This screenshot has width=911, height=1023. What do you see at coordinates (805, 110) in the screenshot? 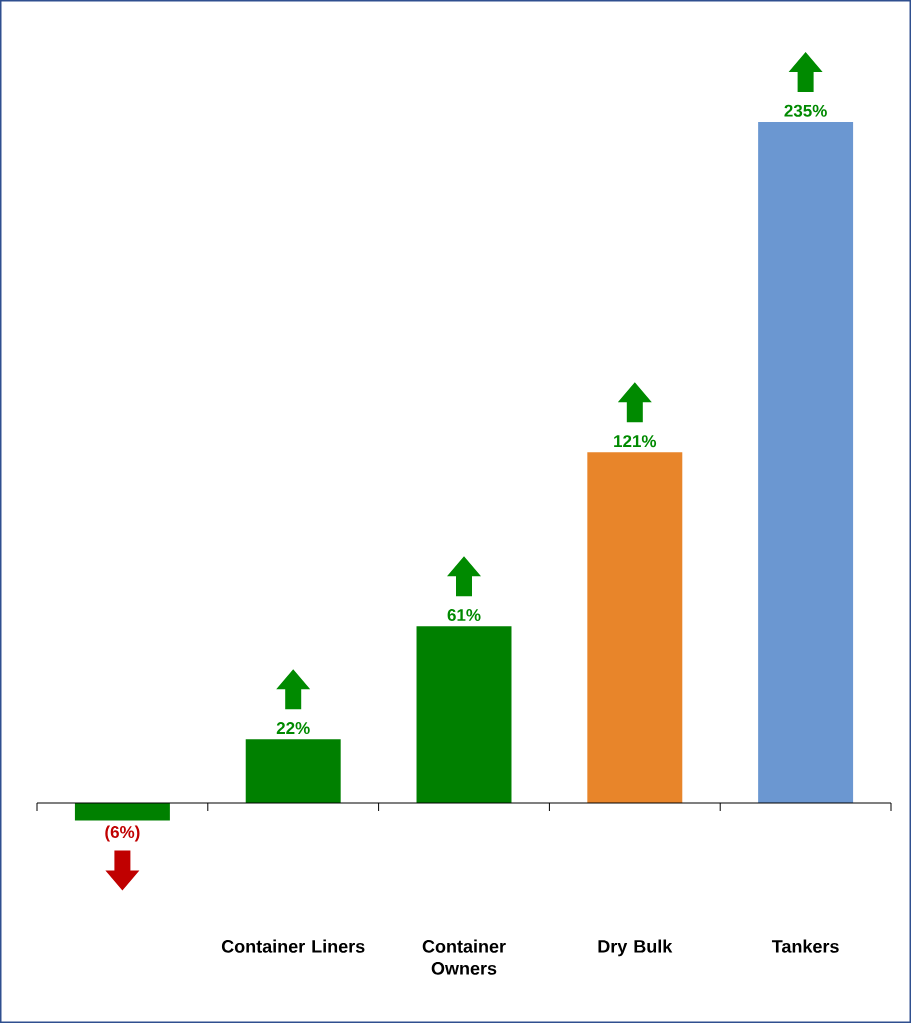
I see `data-label: 235%` at bounding box center [805, 110].